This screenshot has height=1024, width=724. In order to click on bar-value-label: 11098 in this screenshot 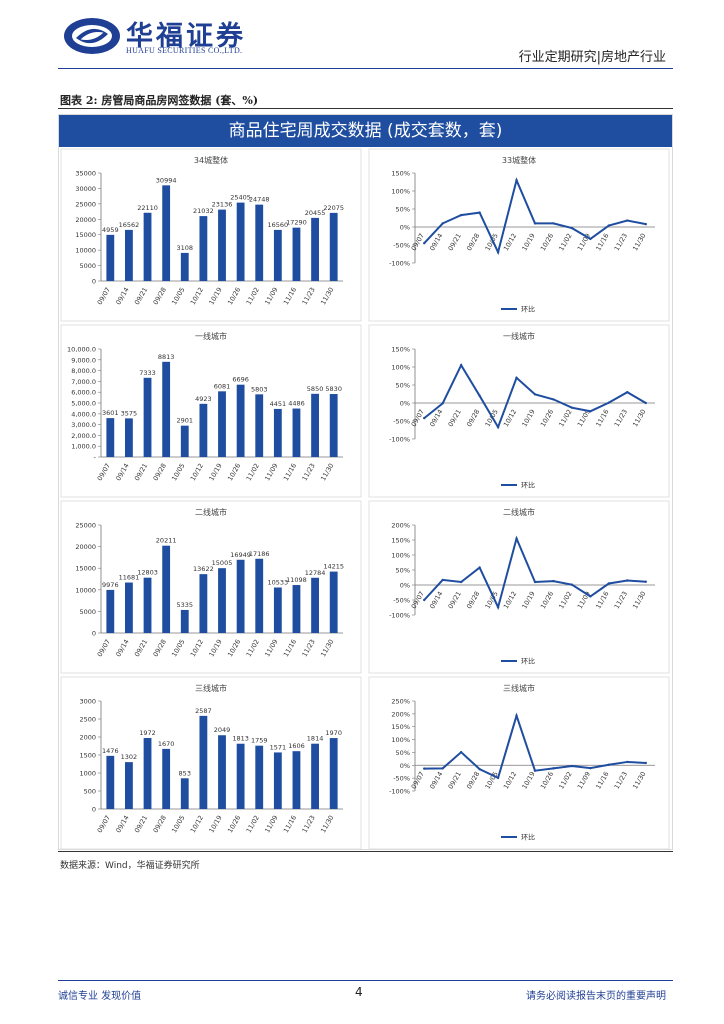, I will do `click(296, 580)`.